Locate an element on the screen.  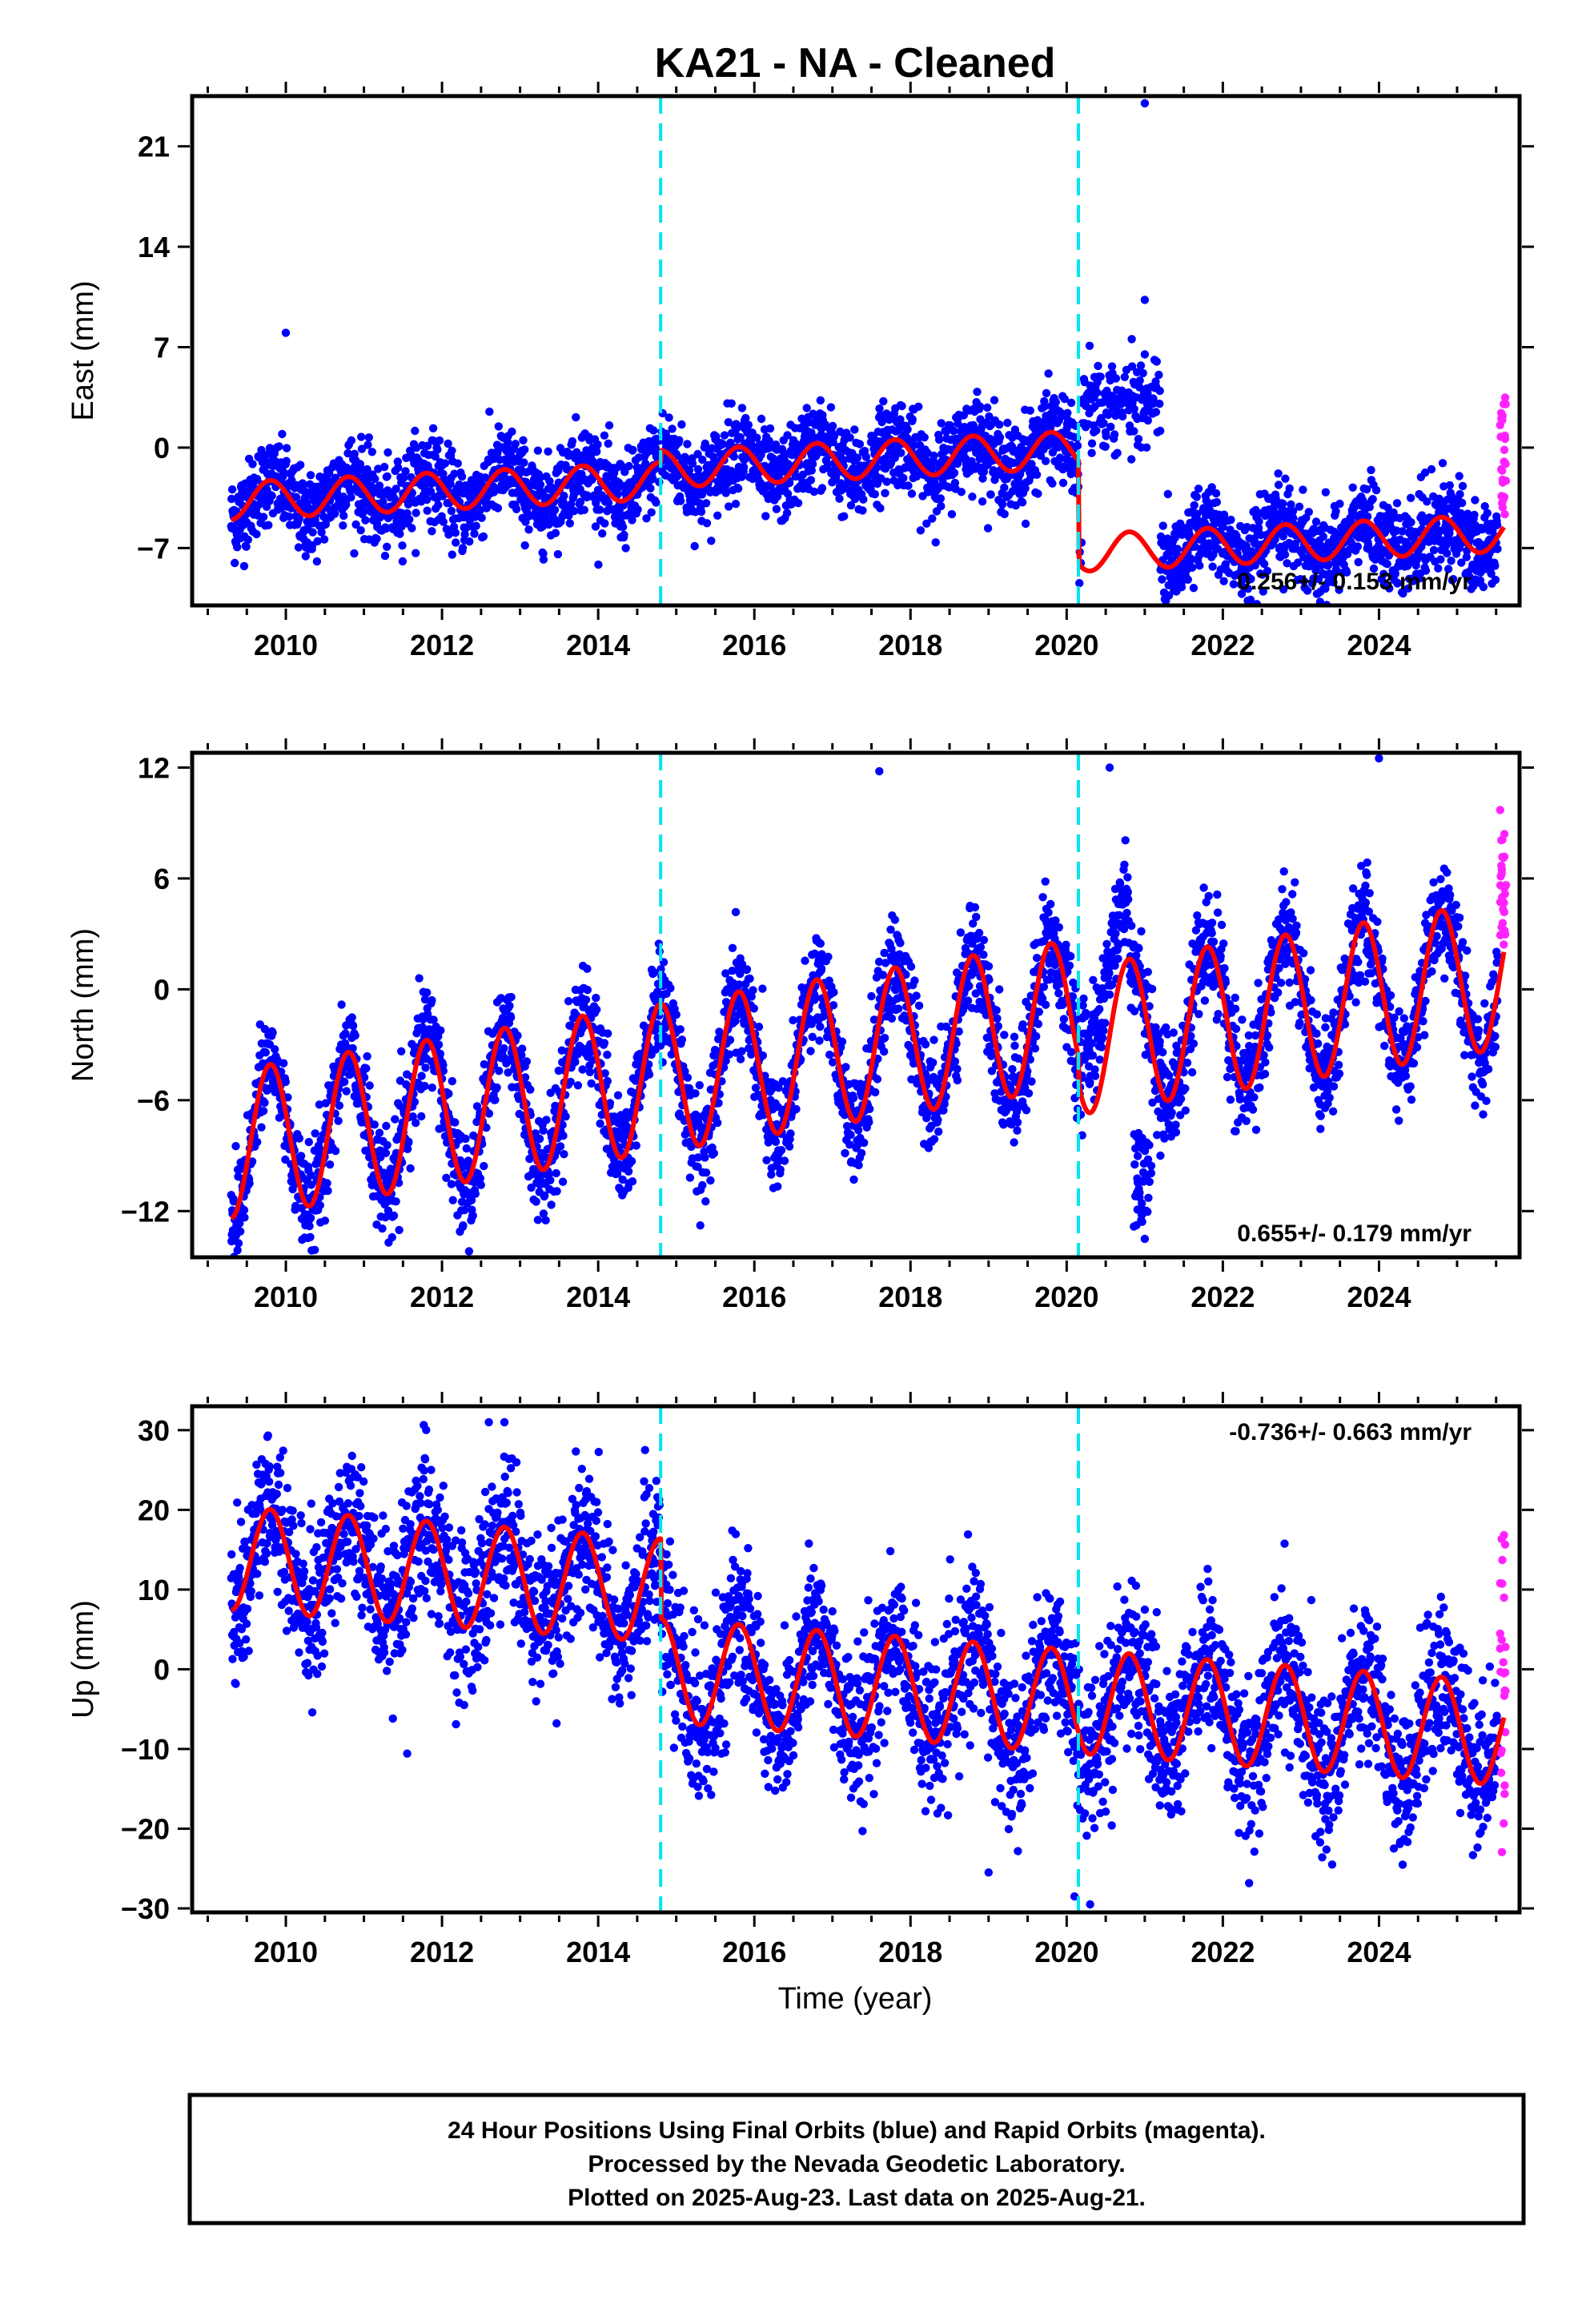
y-tick-label: −7 is located at coordinates (154, 548).